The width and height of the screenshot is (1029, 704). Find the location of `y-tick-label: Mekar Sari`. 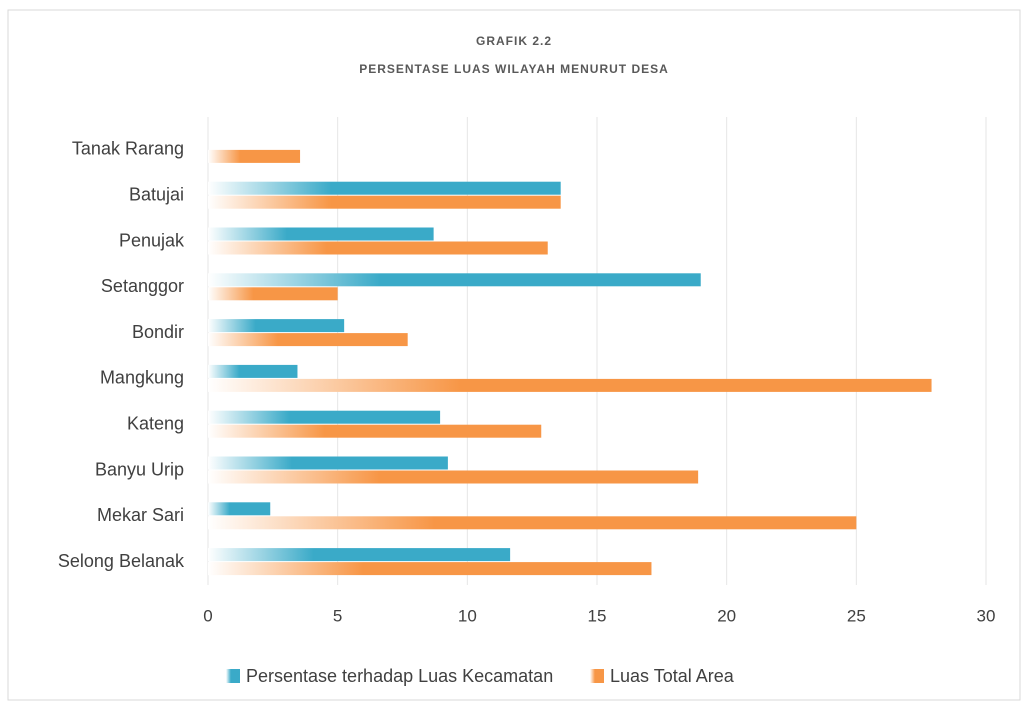

y-tick-label: Mekar Sari is located at coordinates (140, 515).